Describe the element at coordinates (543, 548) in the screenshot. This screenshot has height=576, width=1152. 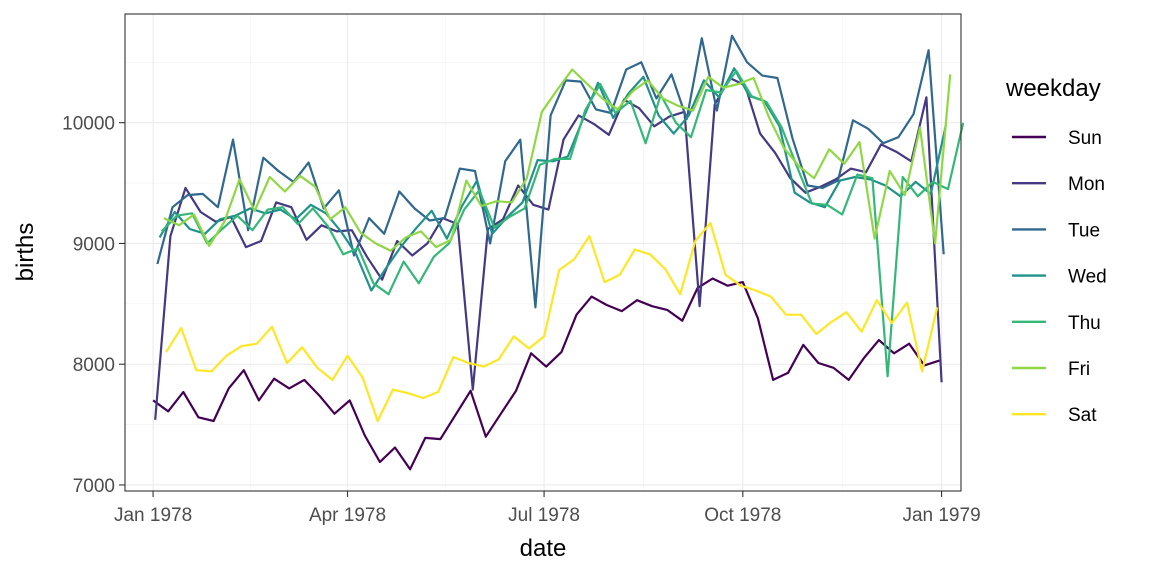
I see `x-axis-title: date` at that location.